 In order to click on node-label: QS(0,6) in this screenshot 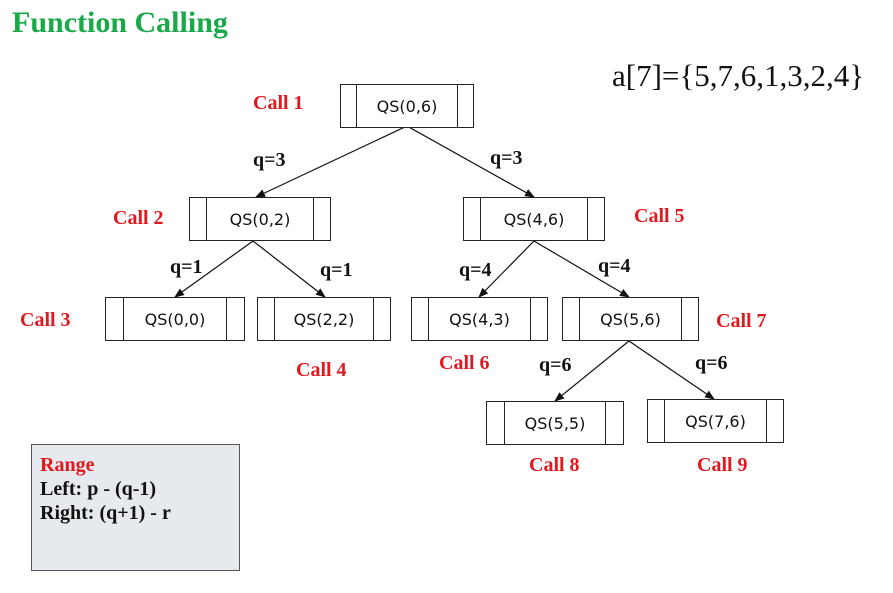, I will do `click(407, 106)`.